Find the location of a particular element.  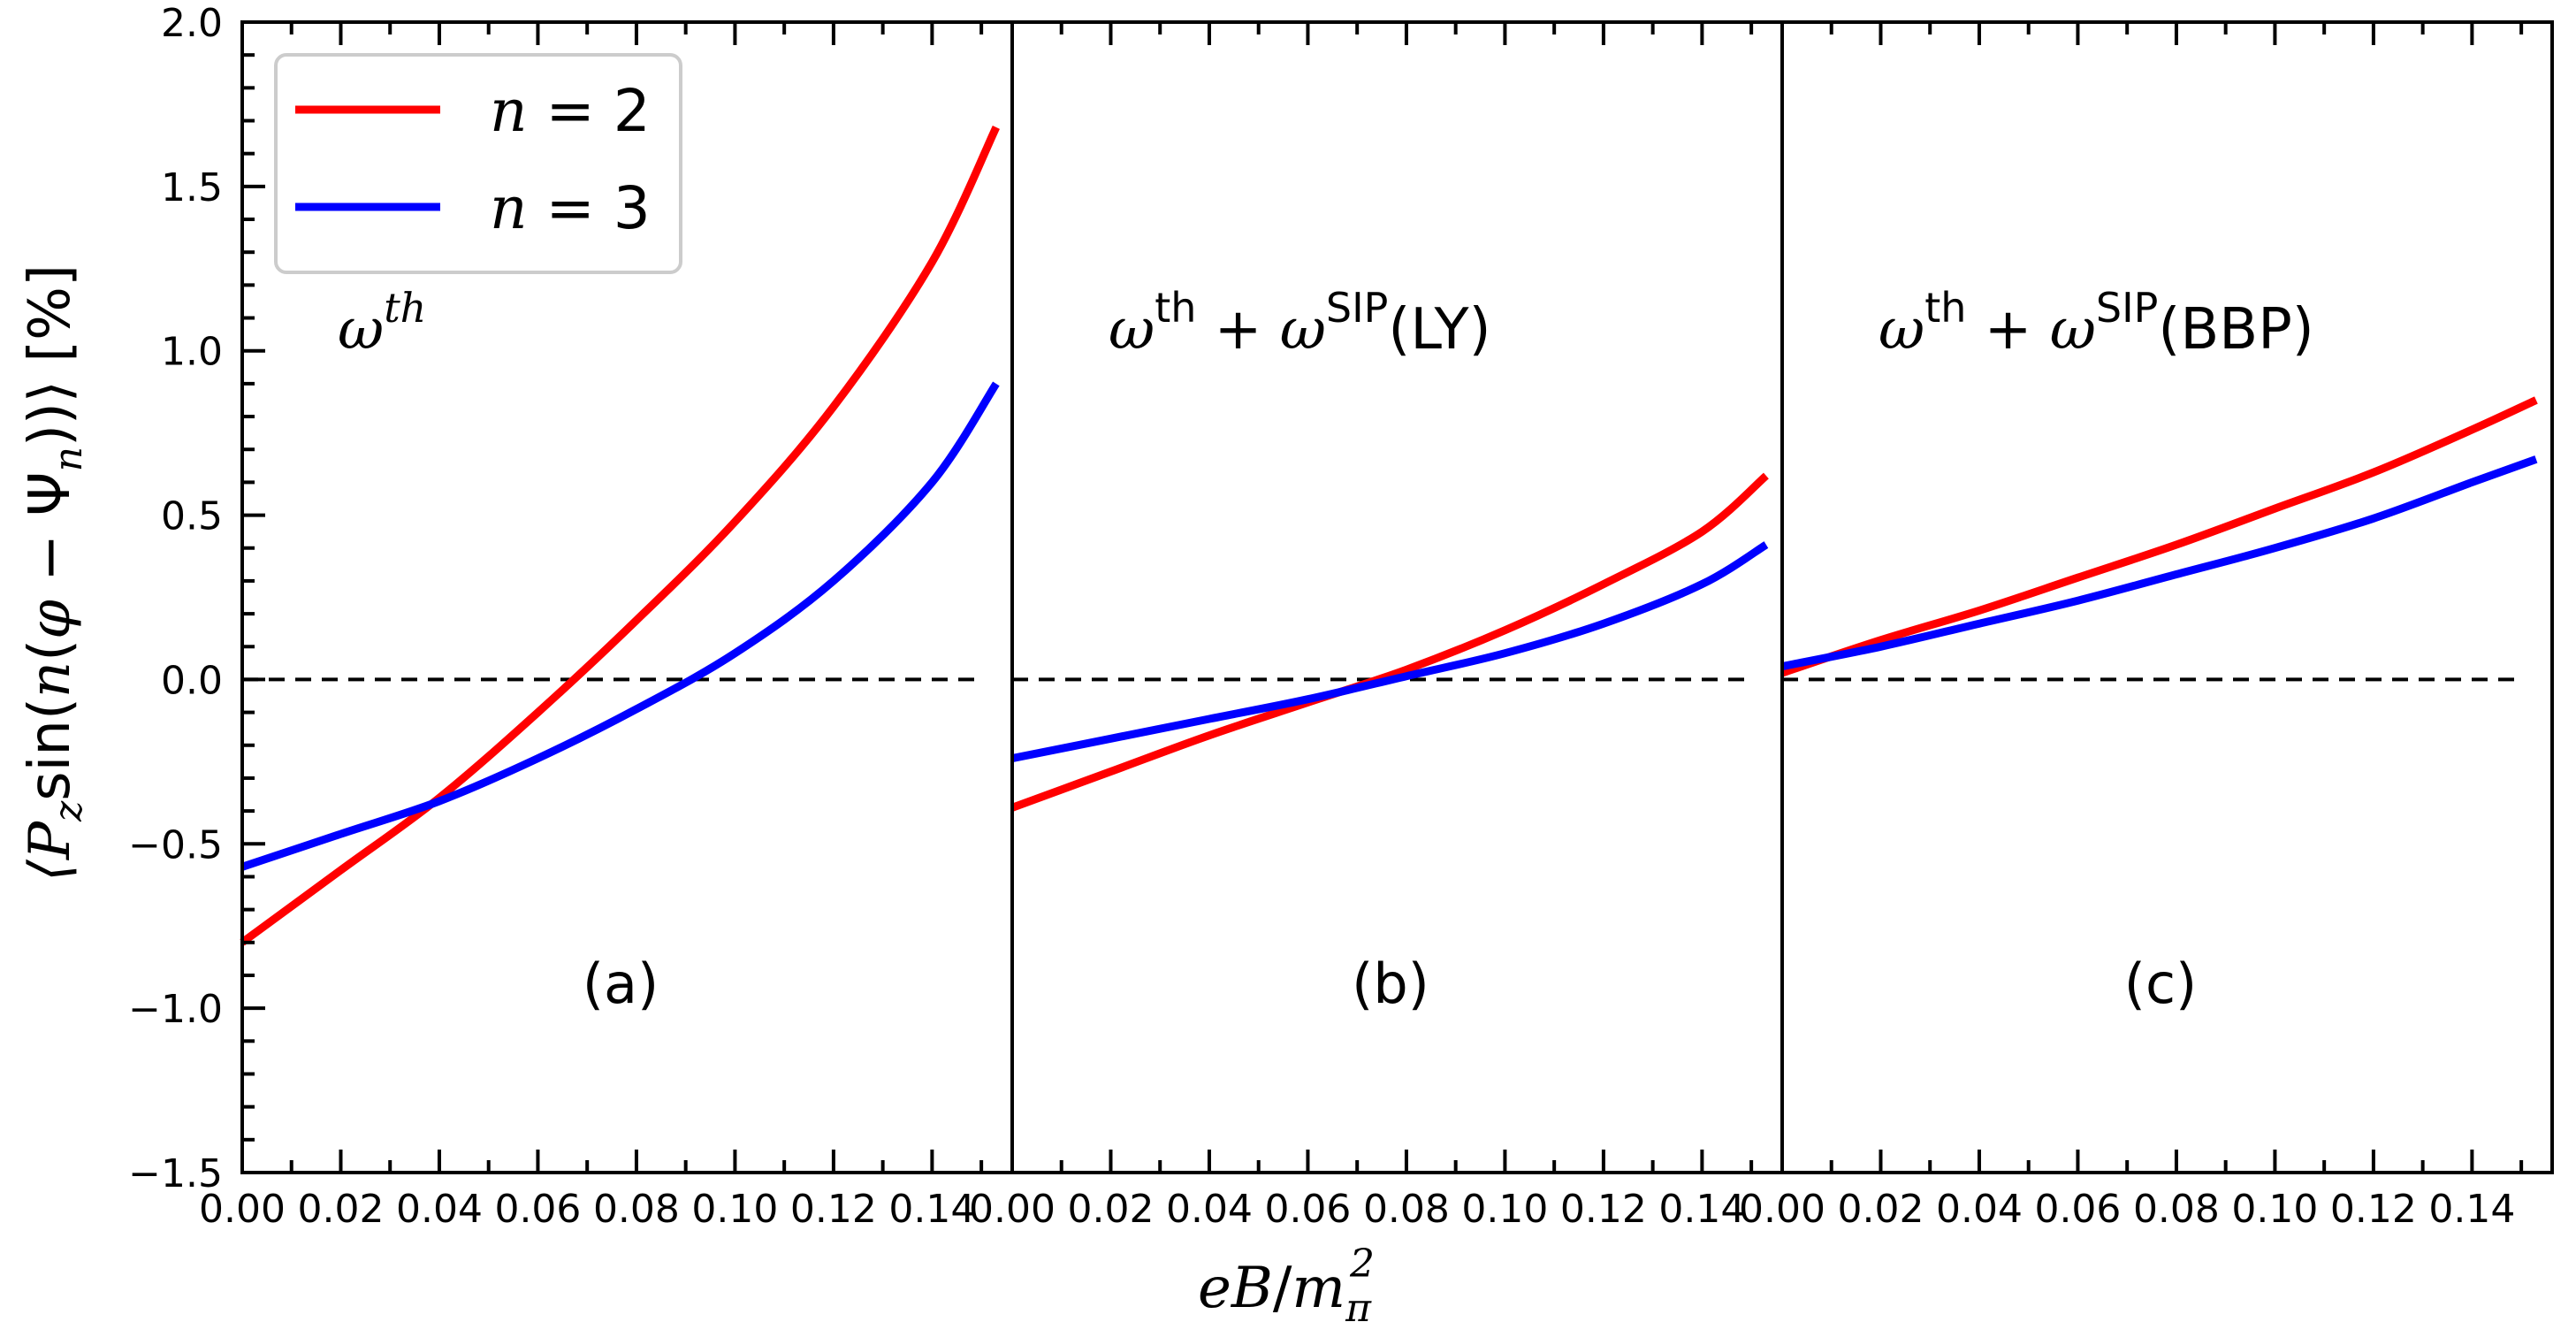

panel-b-label: (b) is located at coordinates (1390, 983).